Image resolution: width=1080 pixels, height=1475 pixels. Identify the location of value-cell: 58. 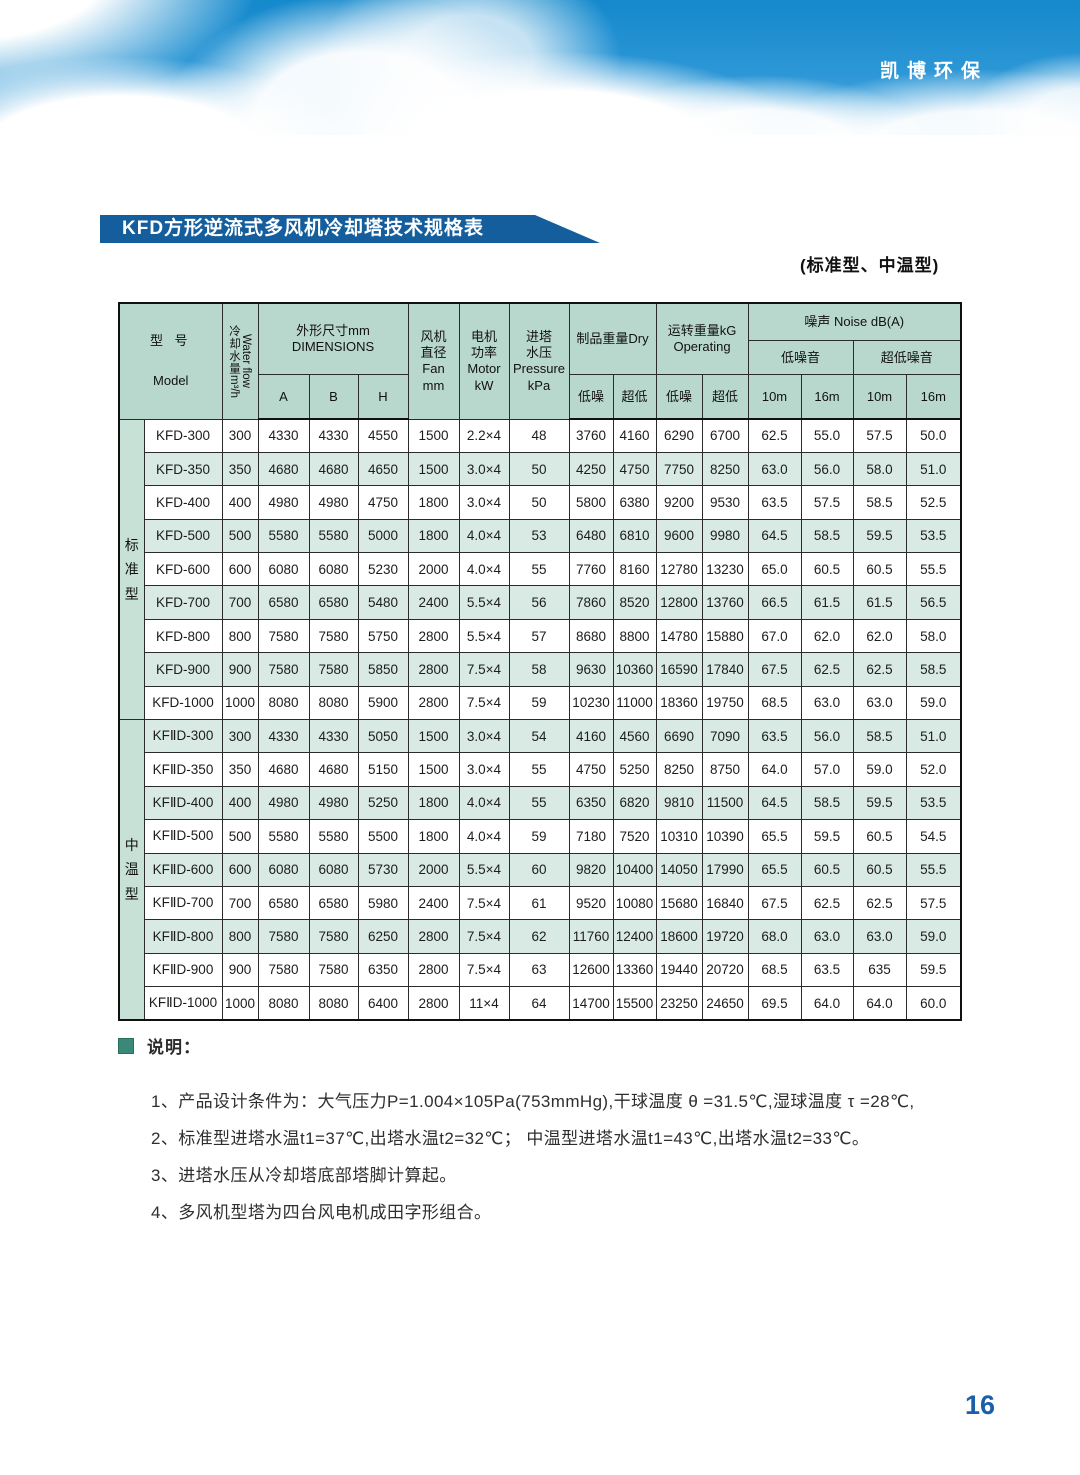
(539, 669).